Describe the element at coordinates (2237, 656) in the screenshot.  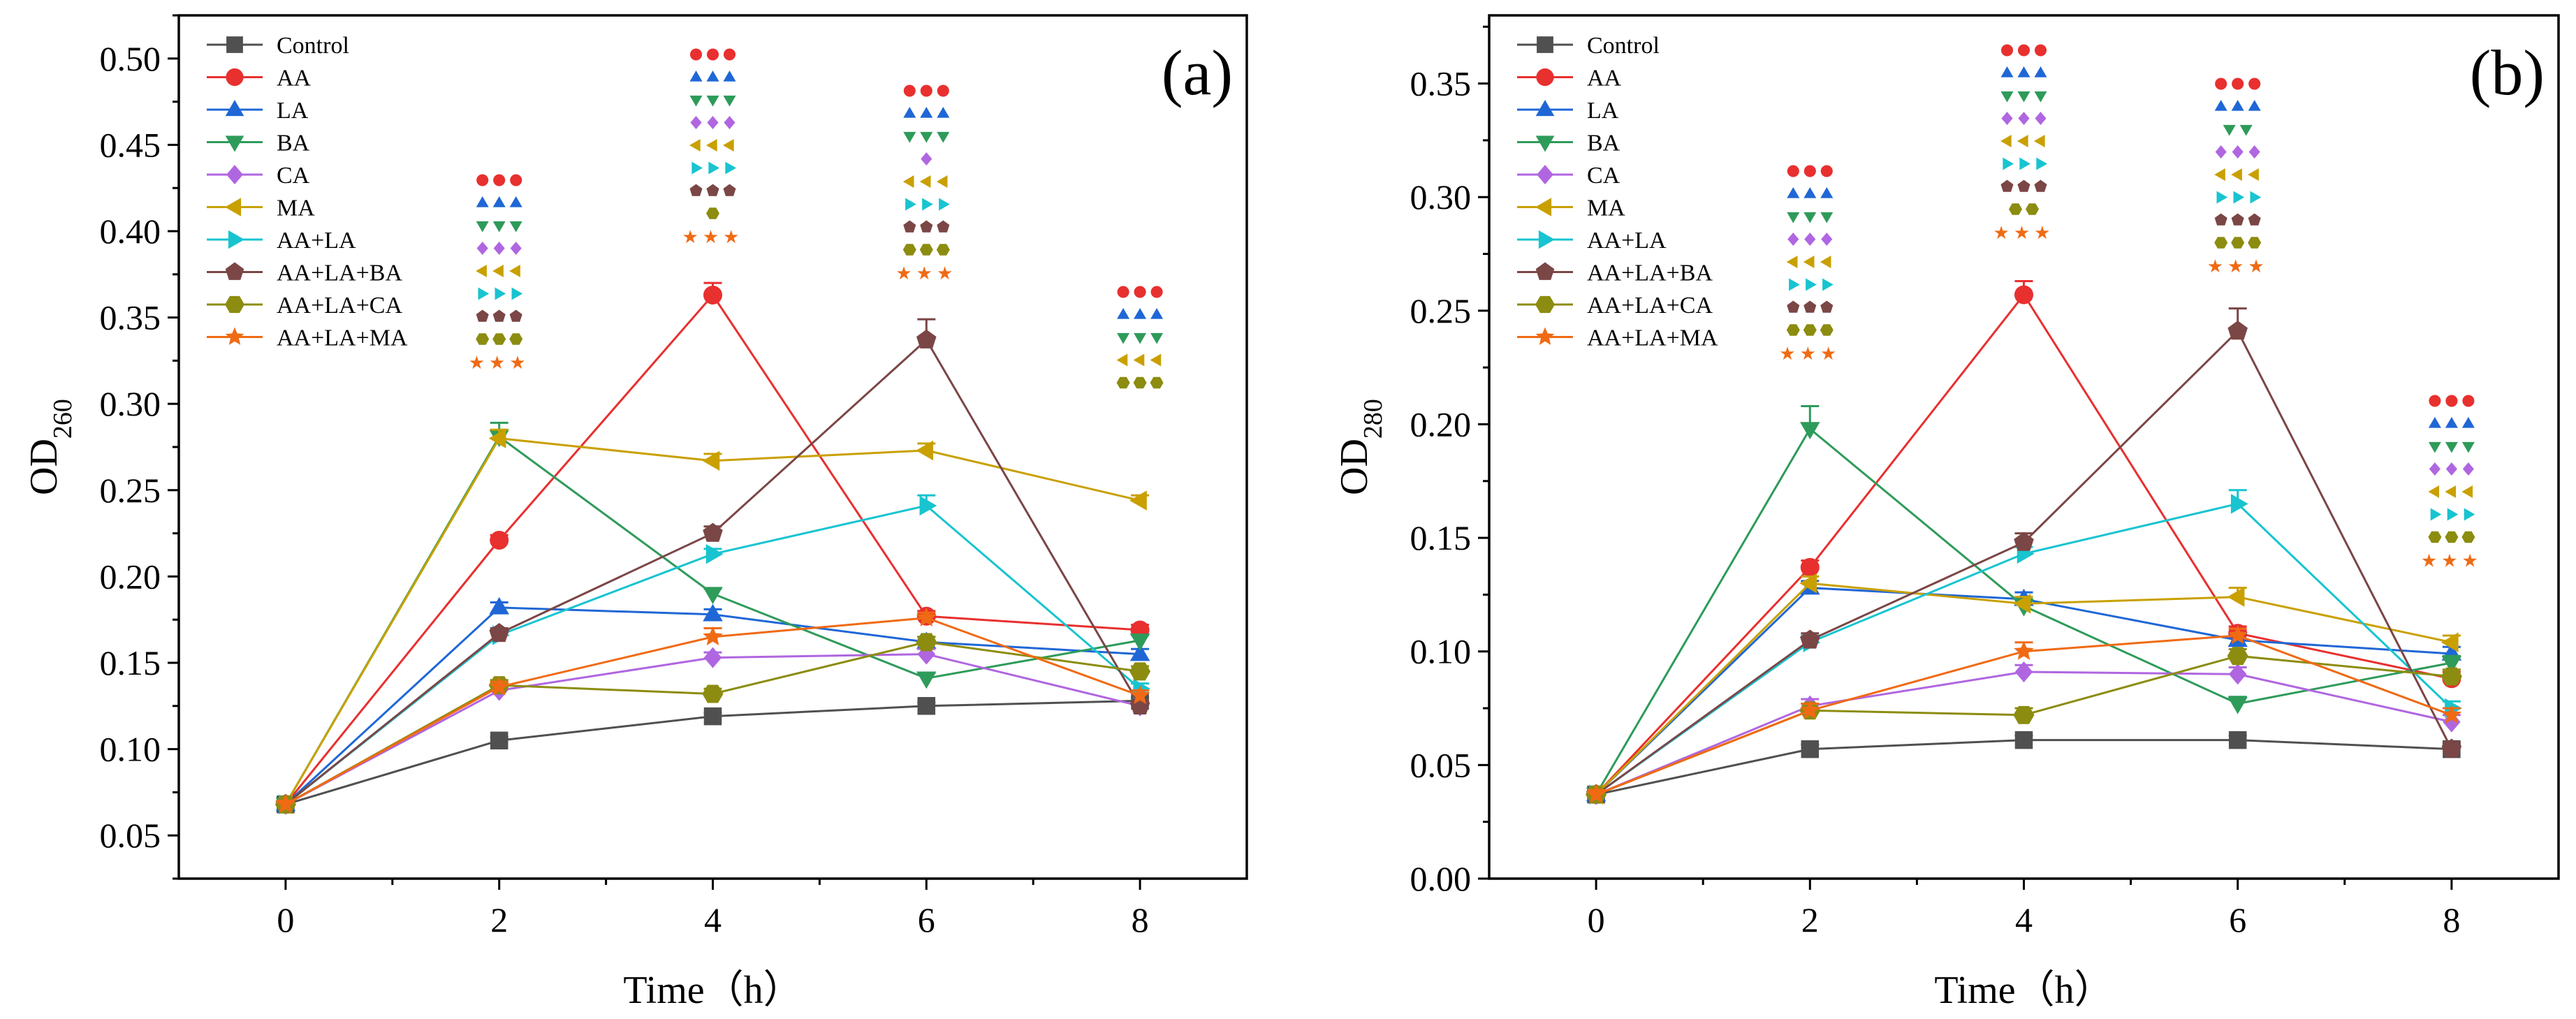
I see `panel-b-point-aa-la-ca` at that location.